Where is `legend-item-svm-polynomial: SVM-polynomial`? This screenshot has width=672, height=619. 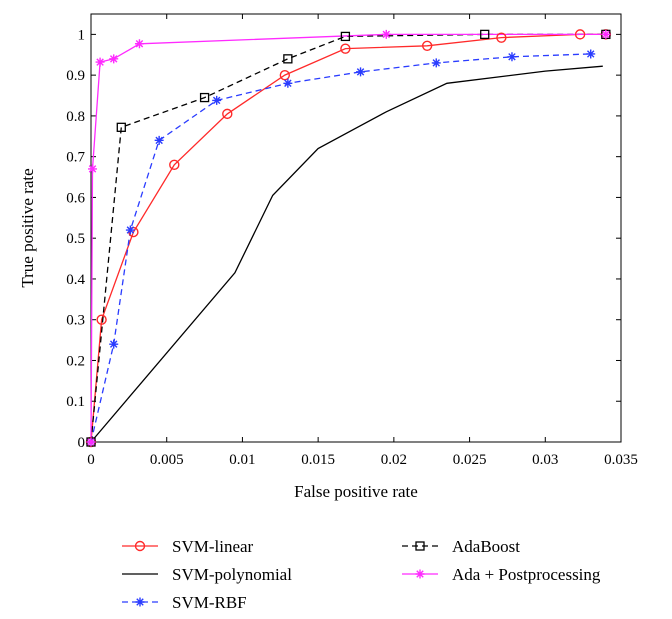 legend-item-svm-polynomial: SVM-polynomial is located at coordinates (207, 574).